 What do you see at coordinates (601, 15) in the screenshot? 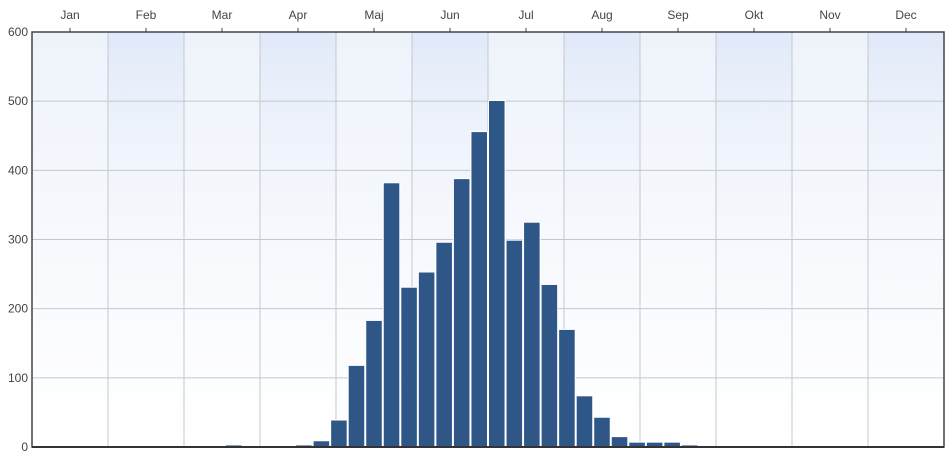
I see `x-tick-label: Aug` at bounding box center [601, 15].